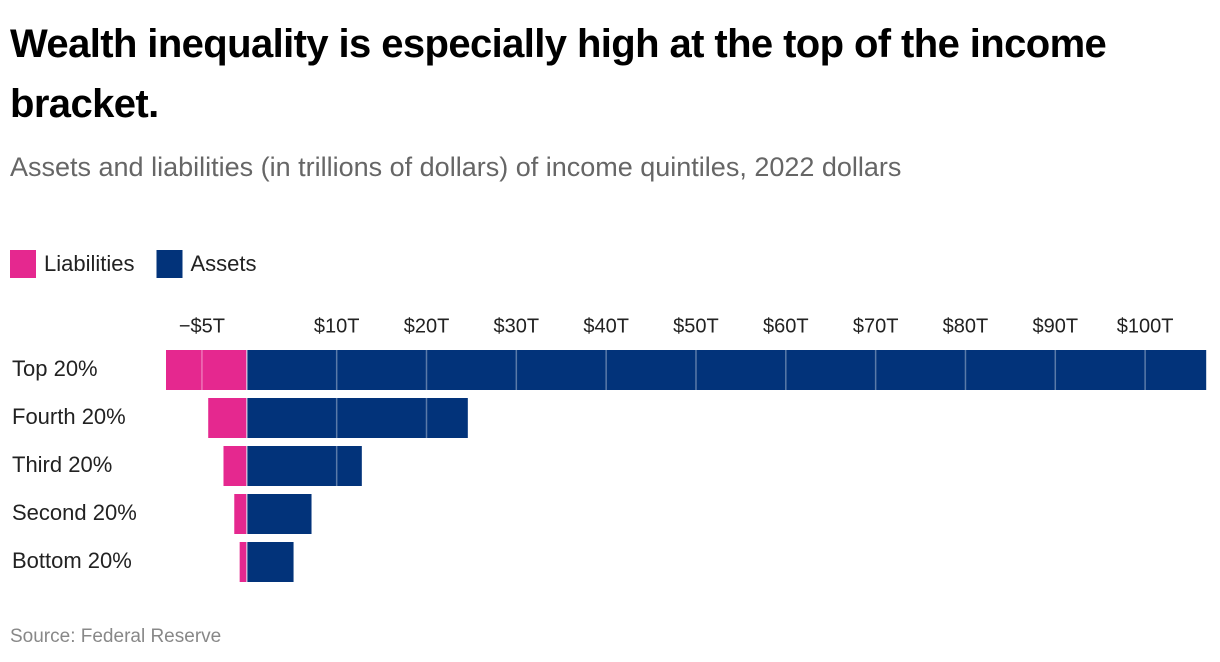  What do you see at coordinates (427, 326) in the screenshot?
I see `x-tick-label: $20T` at bounding box center [427, 326].